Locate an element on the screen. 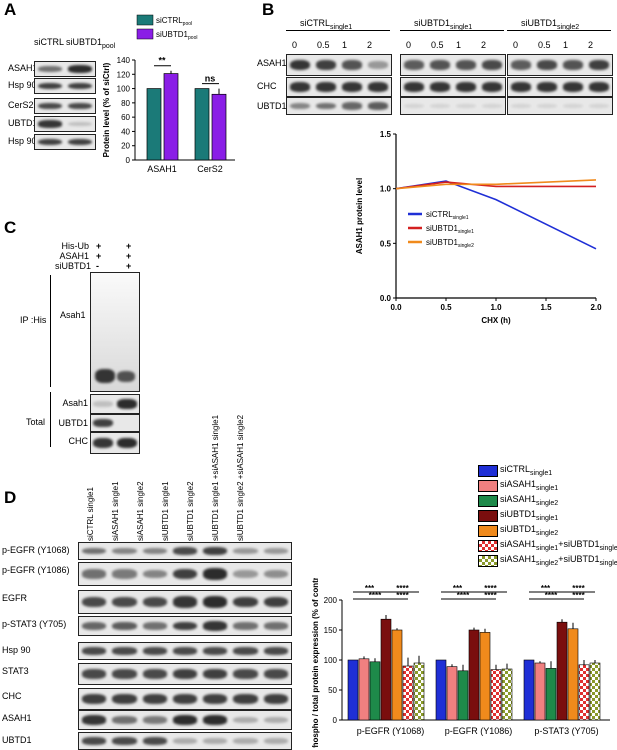 The image size is (617, 750). panel-d-row-label: Hsp 90 is located at coordinates (16, 650).